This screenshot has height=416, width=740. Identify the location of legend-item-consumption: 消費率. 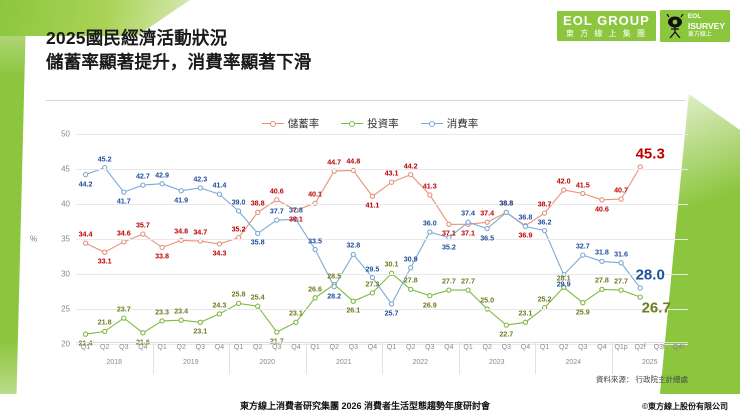
(449, 123).